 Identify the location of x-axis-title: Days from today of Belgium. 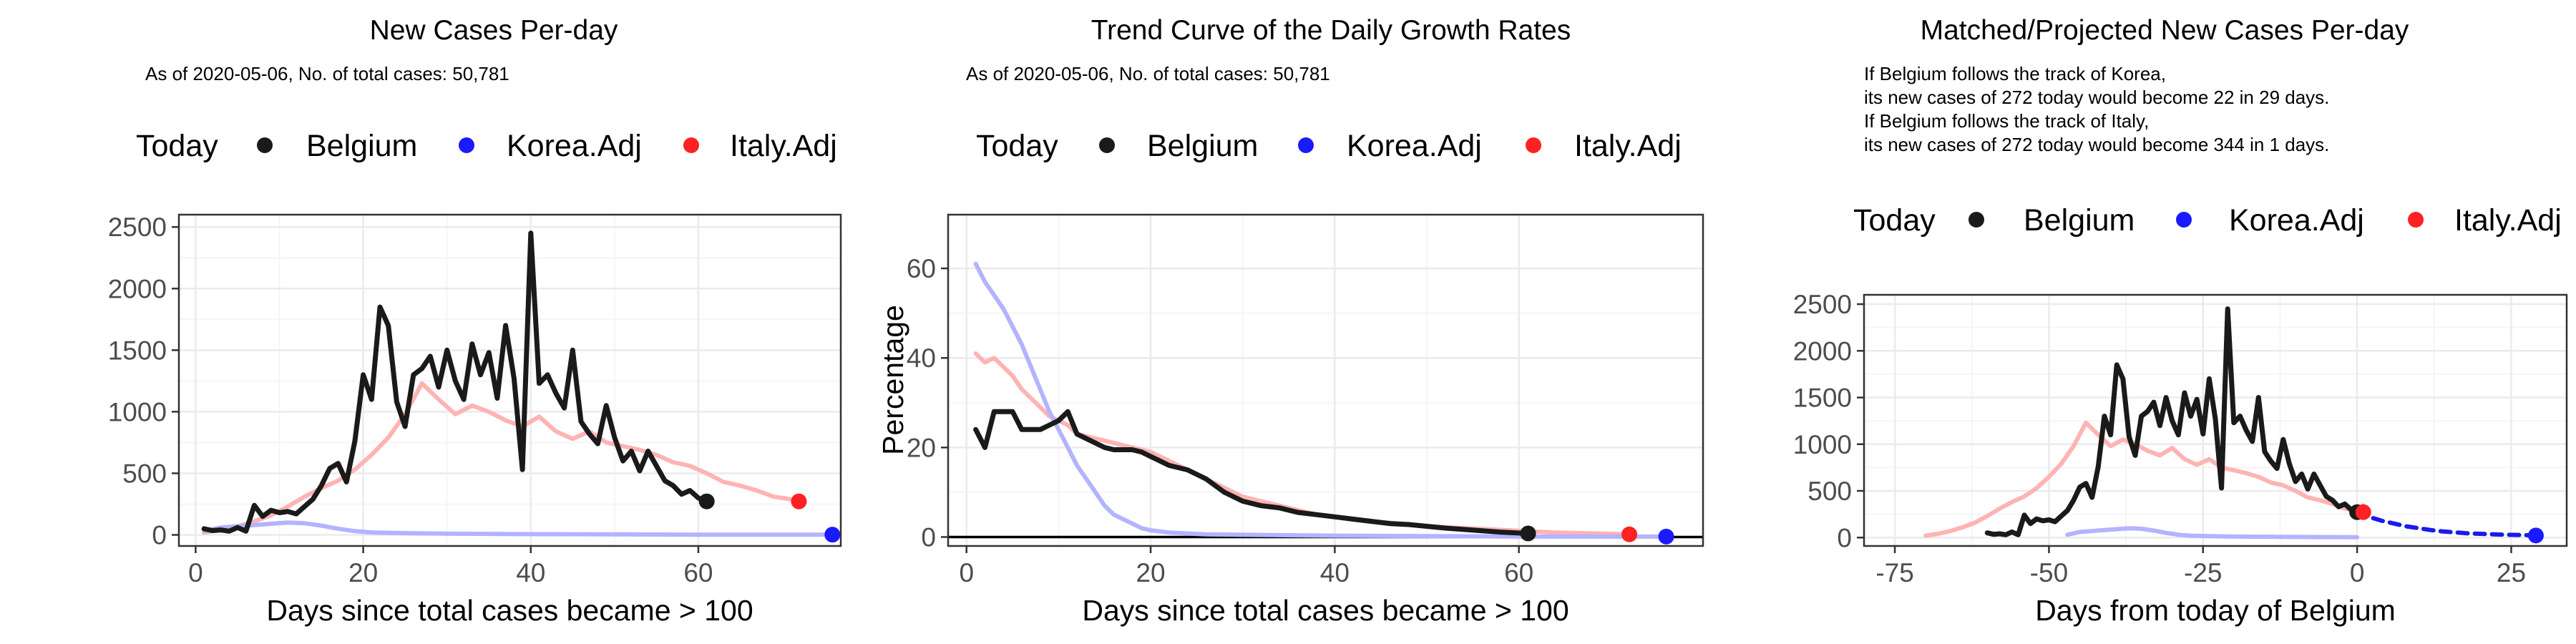
(2215, 610).